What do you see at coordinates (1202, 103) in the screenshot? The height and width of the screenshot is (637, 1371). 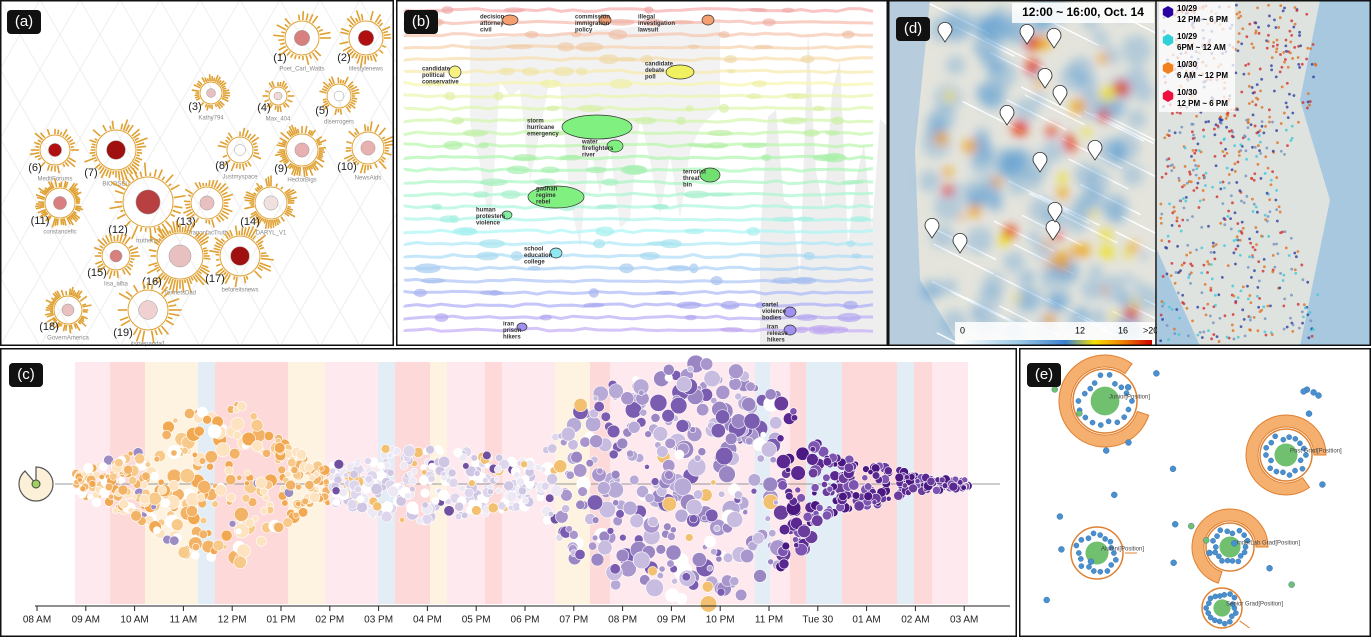 I see `legend-range: 12 PM ~ 6 PM` at bounding box center [1202, 103].